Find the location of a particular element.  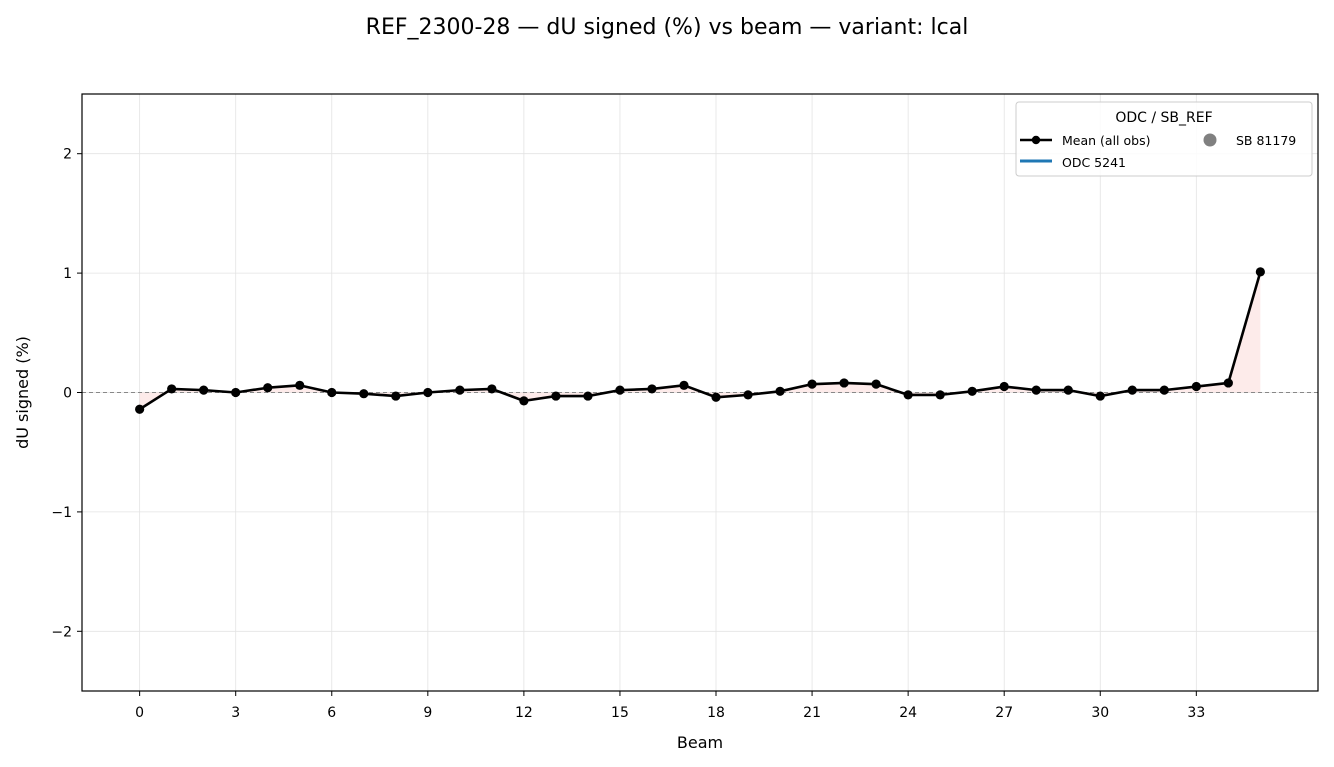

x-tick-label: 12 is located at coordinates (524, 713).